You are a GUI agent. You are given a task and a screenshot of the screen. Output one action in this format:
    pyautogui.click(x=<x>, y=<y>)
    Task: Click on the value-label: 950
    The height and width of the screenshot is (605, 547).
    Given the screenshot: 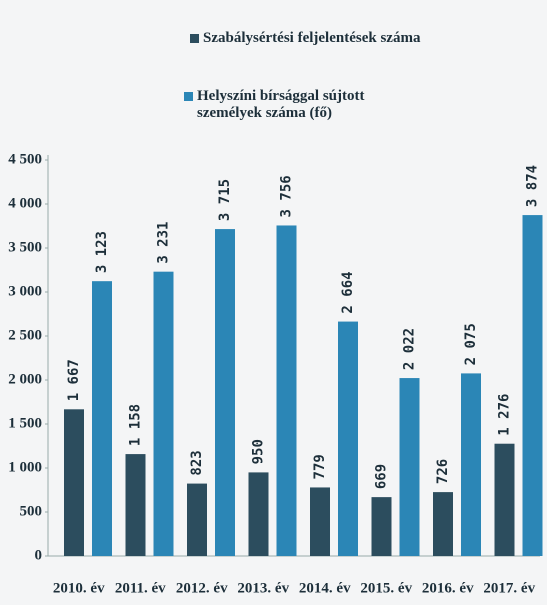 What is the action you would take?
    pyautogui.click(x=259, y=451)
    